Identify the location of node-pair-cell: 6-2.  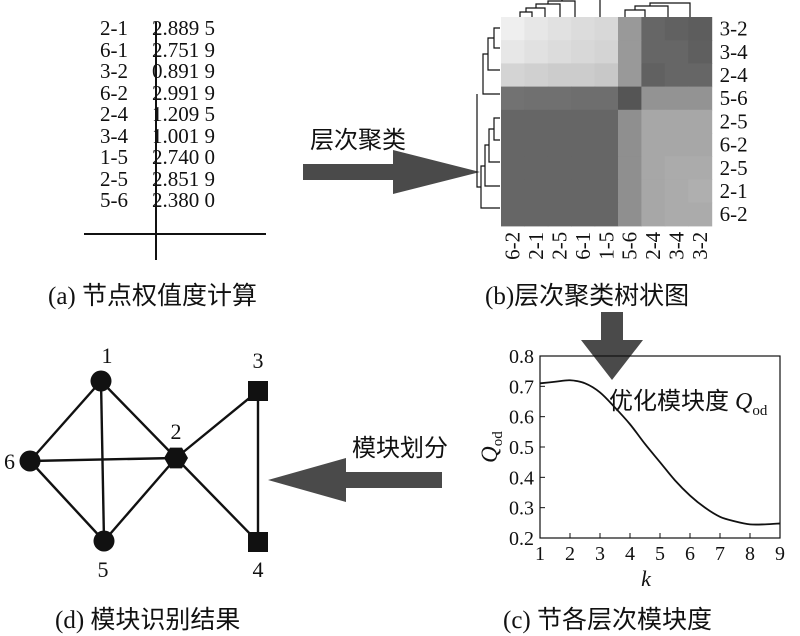
(114, 92).